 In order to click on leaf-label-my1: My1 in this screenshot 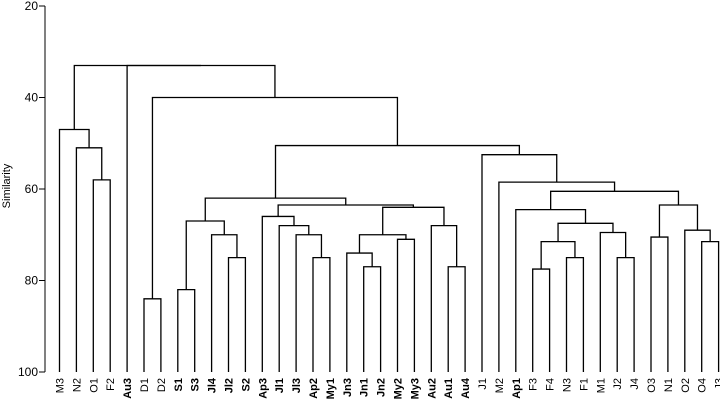, I will do `click(331, 388)`.